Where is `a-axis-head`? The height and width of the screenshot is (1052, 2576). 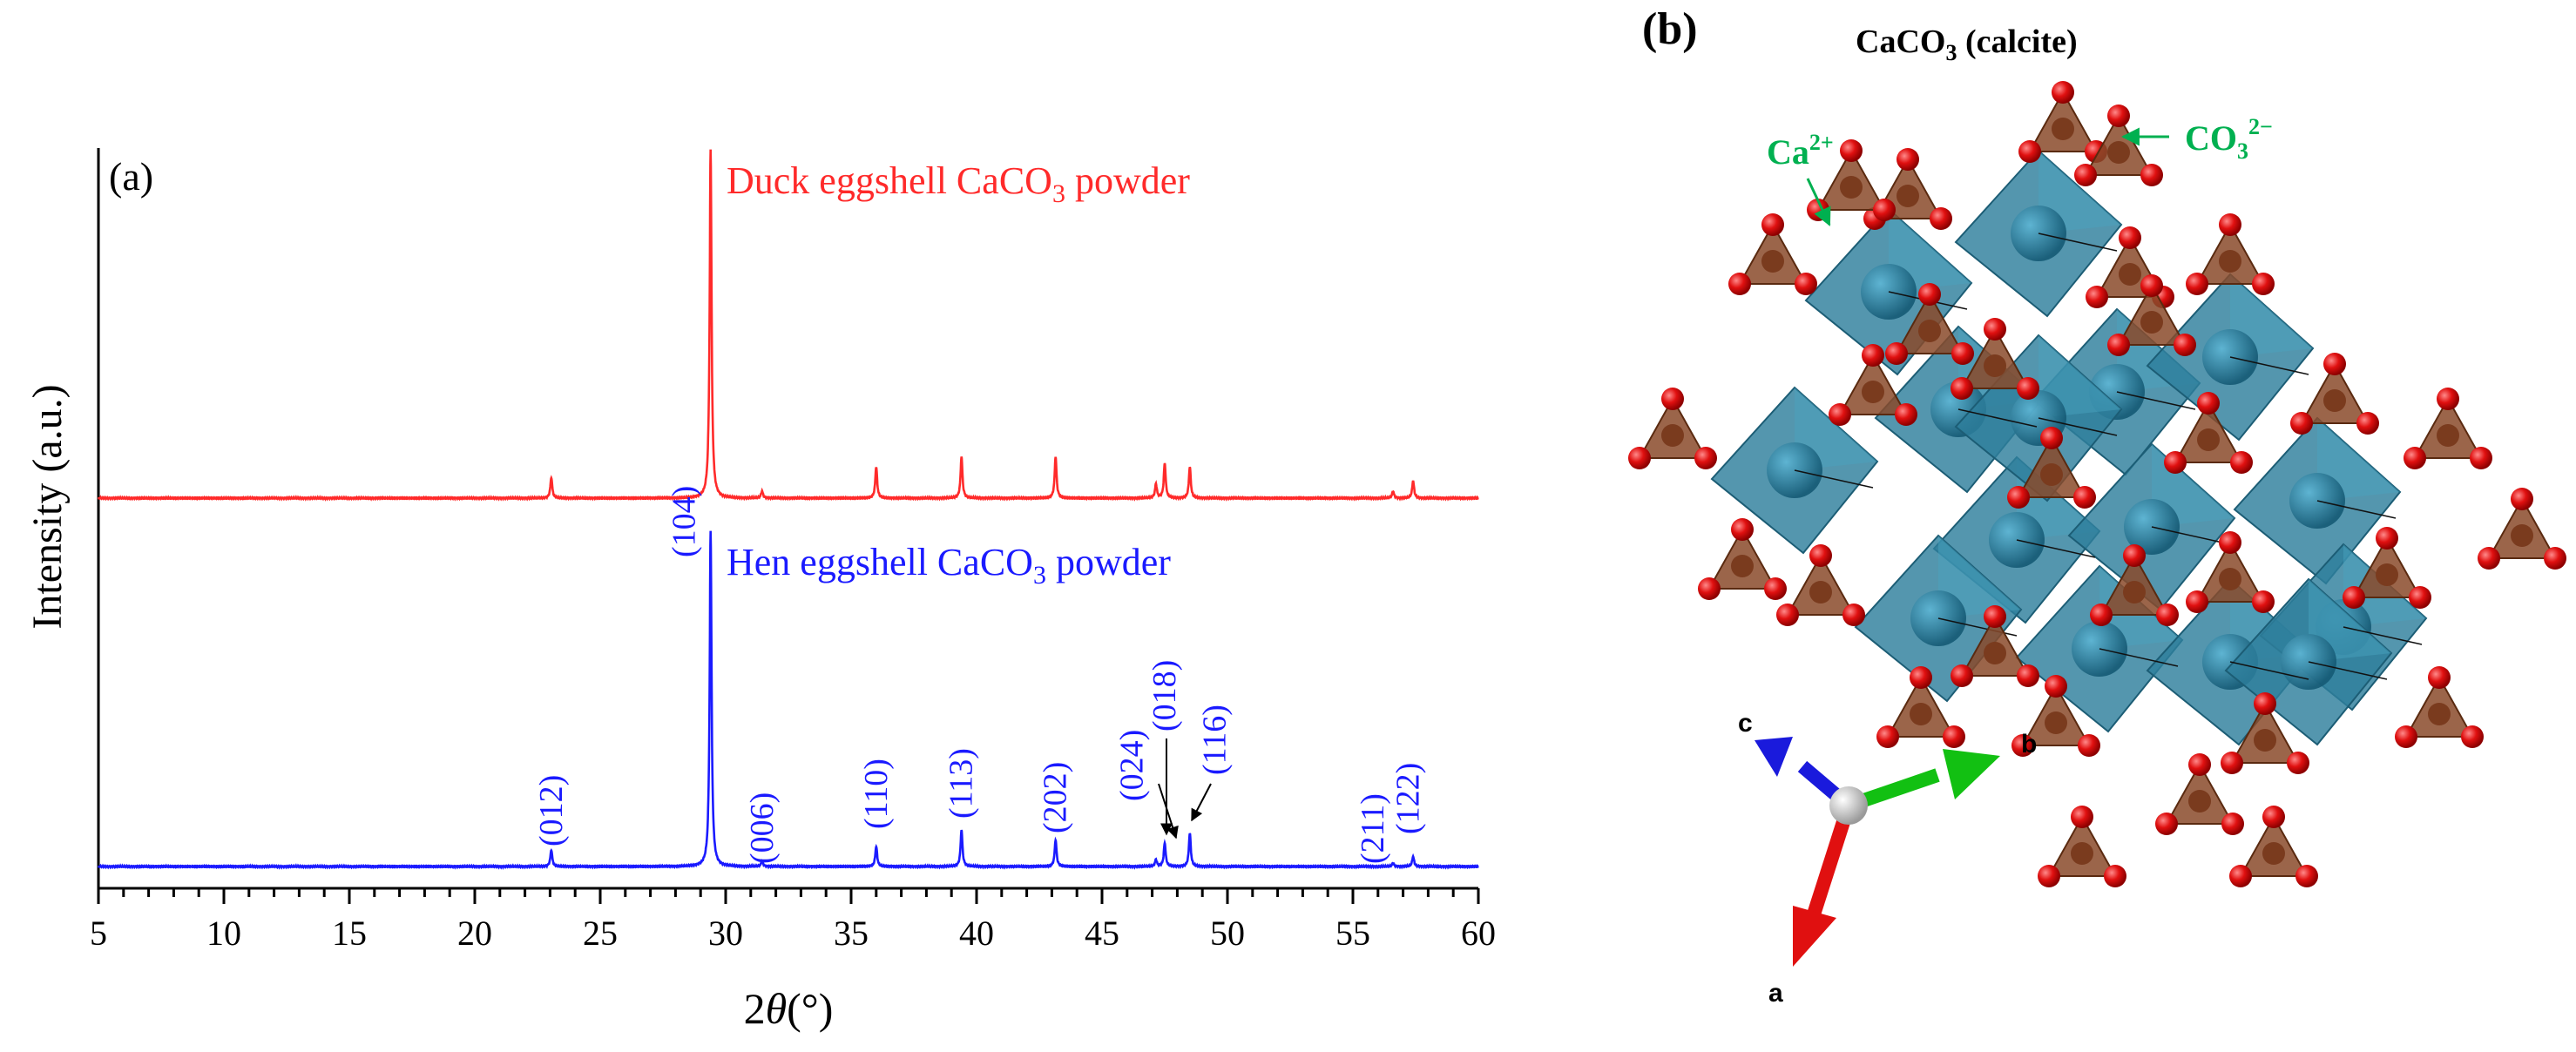 a-axis-head is located at coordinates (1814, 936).